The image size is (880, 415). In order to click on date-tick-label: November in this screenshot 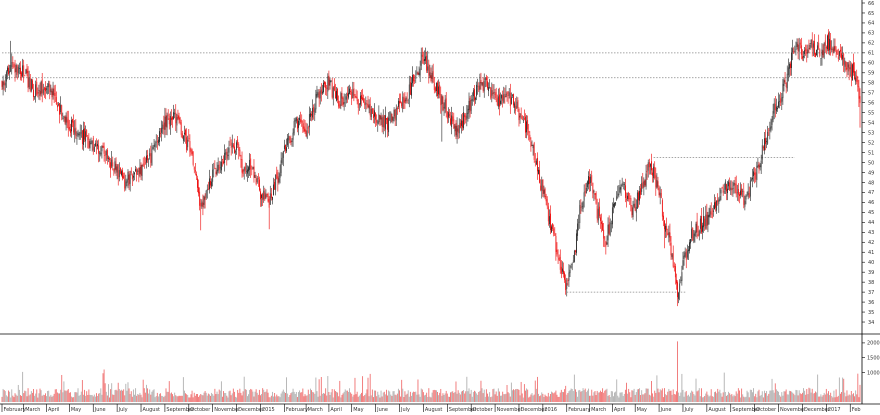, I will do `click(227, 410)`.